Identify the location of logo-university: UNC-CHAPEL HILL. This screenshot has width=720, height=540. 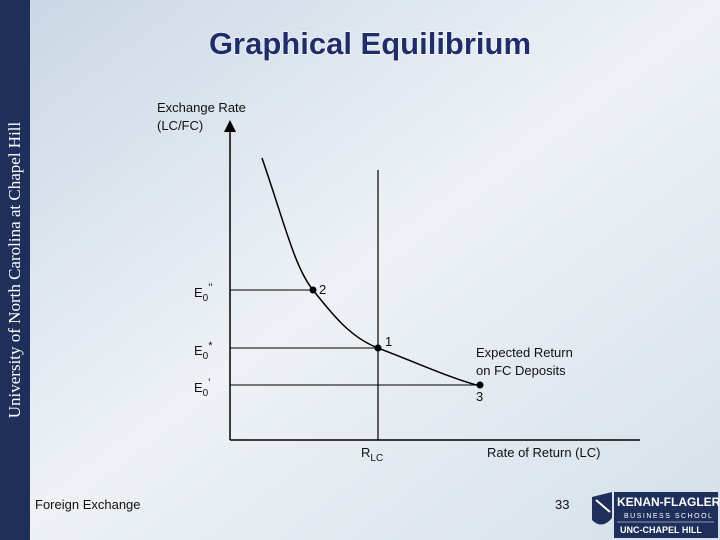
(661, 530).